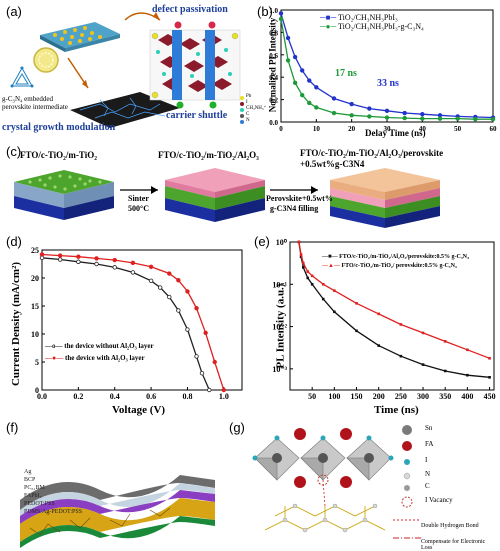 Image resolution: width=500 pixels, height=551 pixels. Describe the element at coordinates (138, 198) in the screenshot. I see `arrow1-text-a: Sinter` at that location.